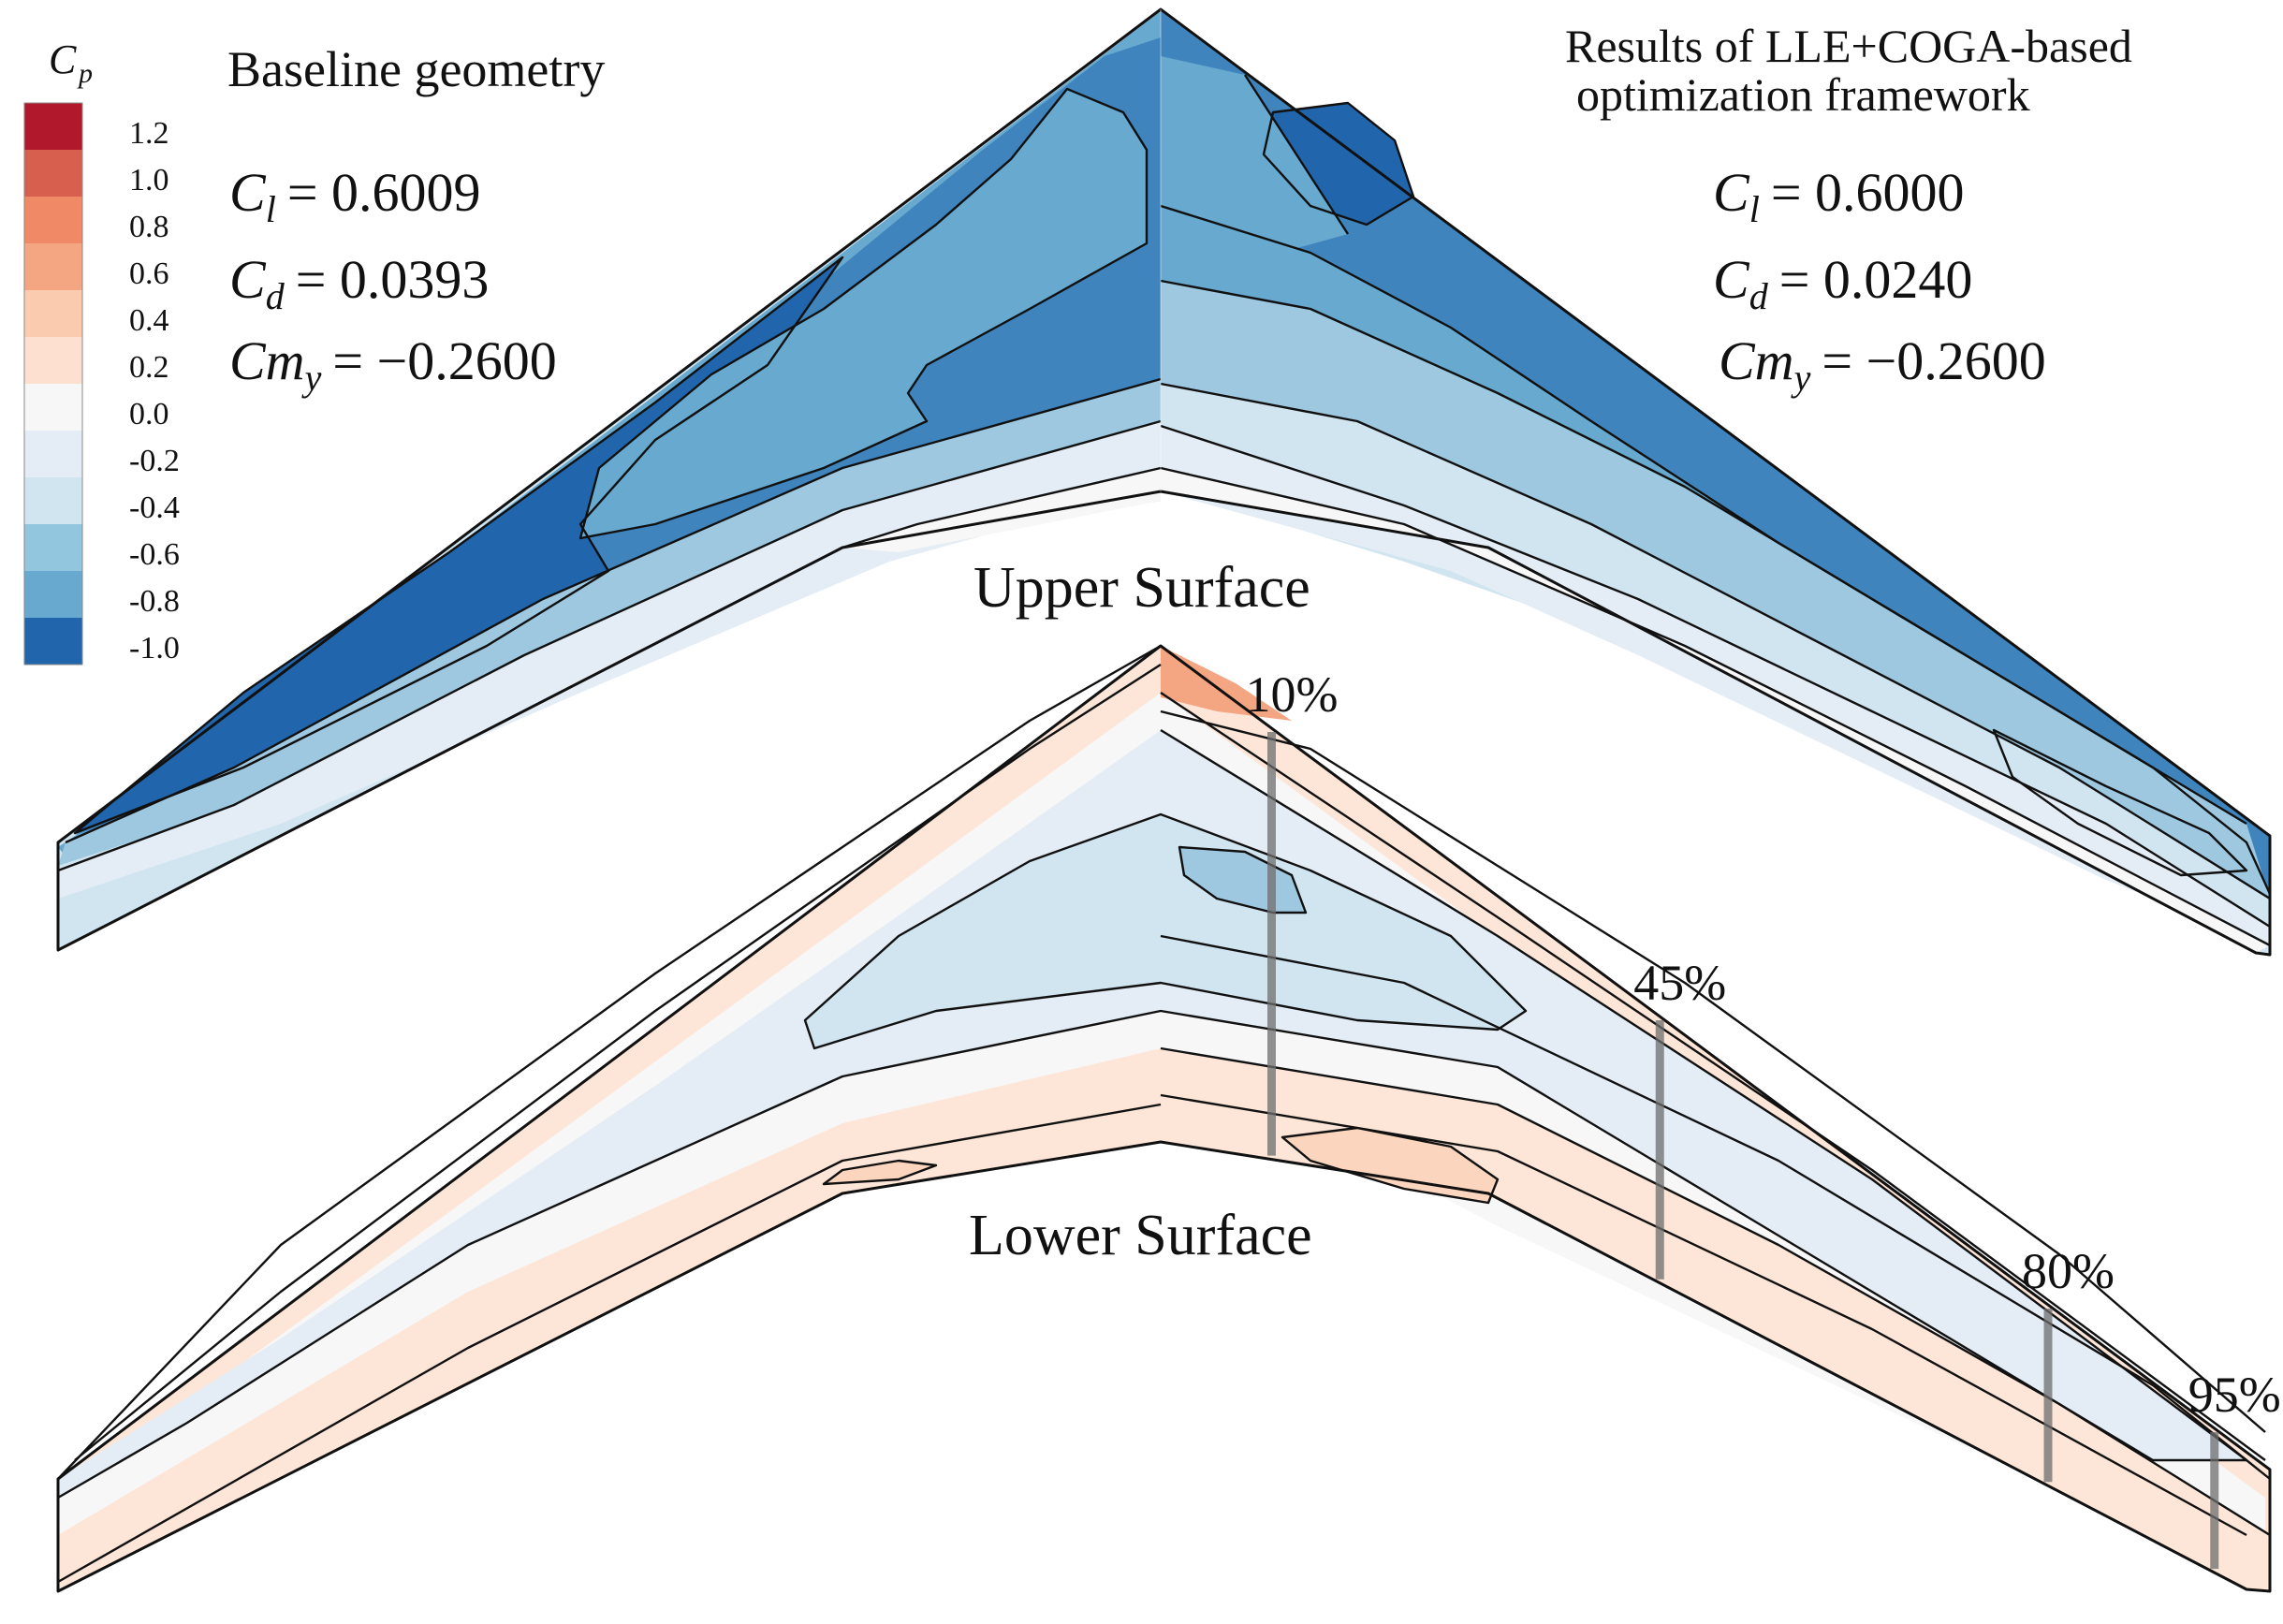 This screenshot has height=1624, width=2283. I want to click on station-label: 45%, so click(1679, 983).